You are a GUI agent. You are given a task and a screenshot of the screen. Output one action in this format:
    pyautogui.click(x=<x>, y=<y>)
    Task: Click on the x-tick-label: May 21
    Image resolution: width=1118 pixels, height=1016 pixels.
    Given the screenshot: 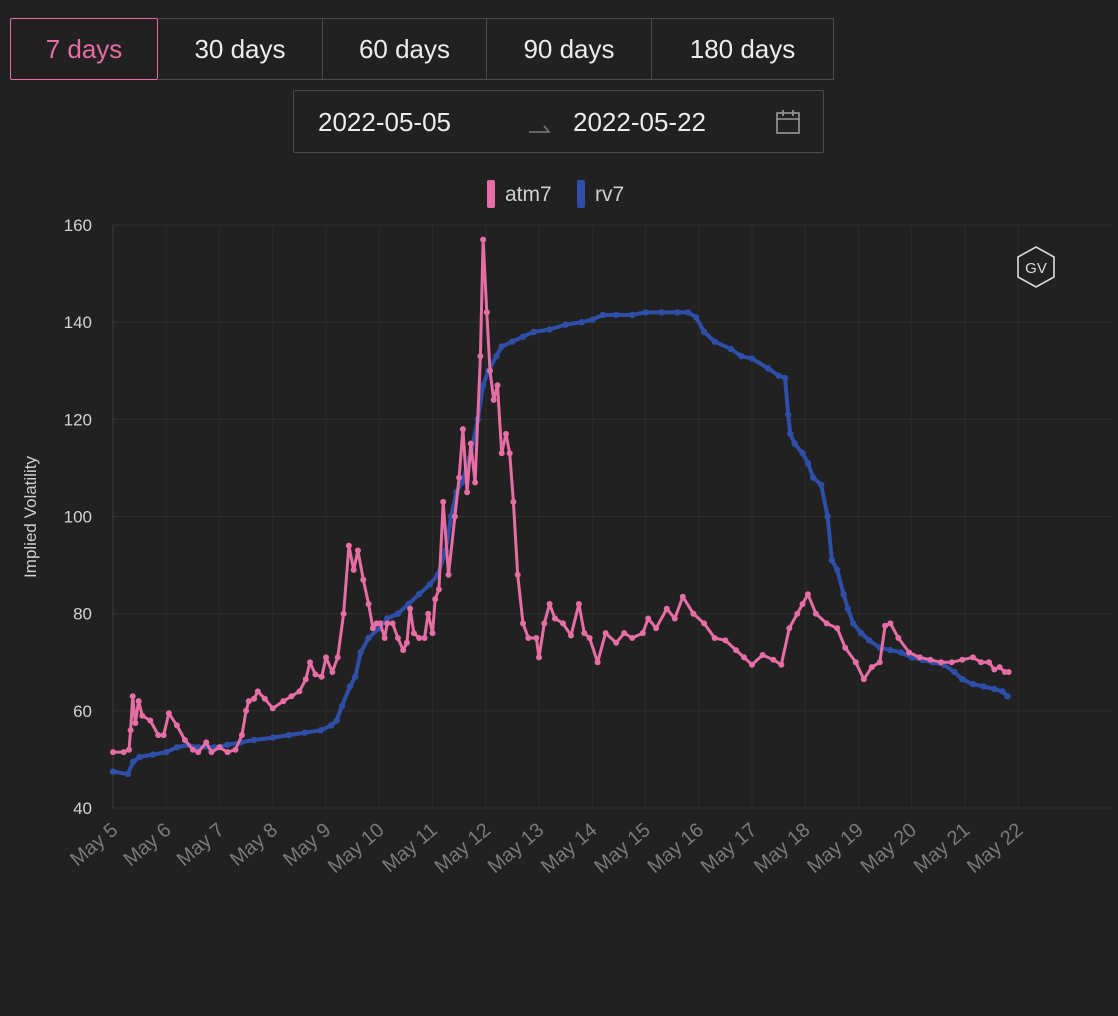 What is the action you would take?
    pyautogui.click(x=942, y=848)
    